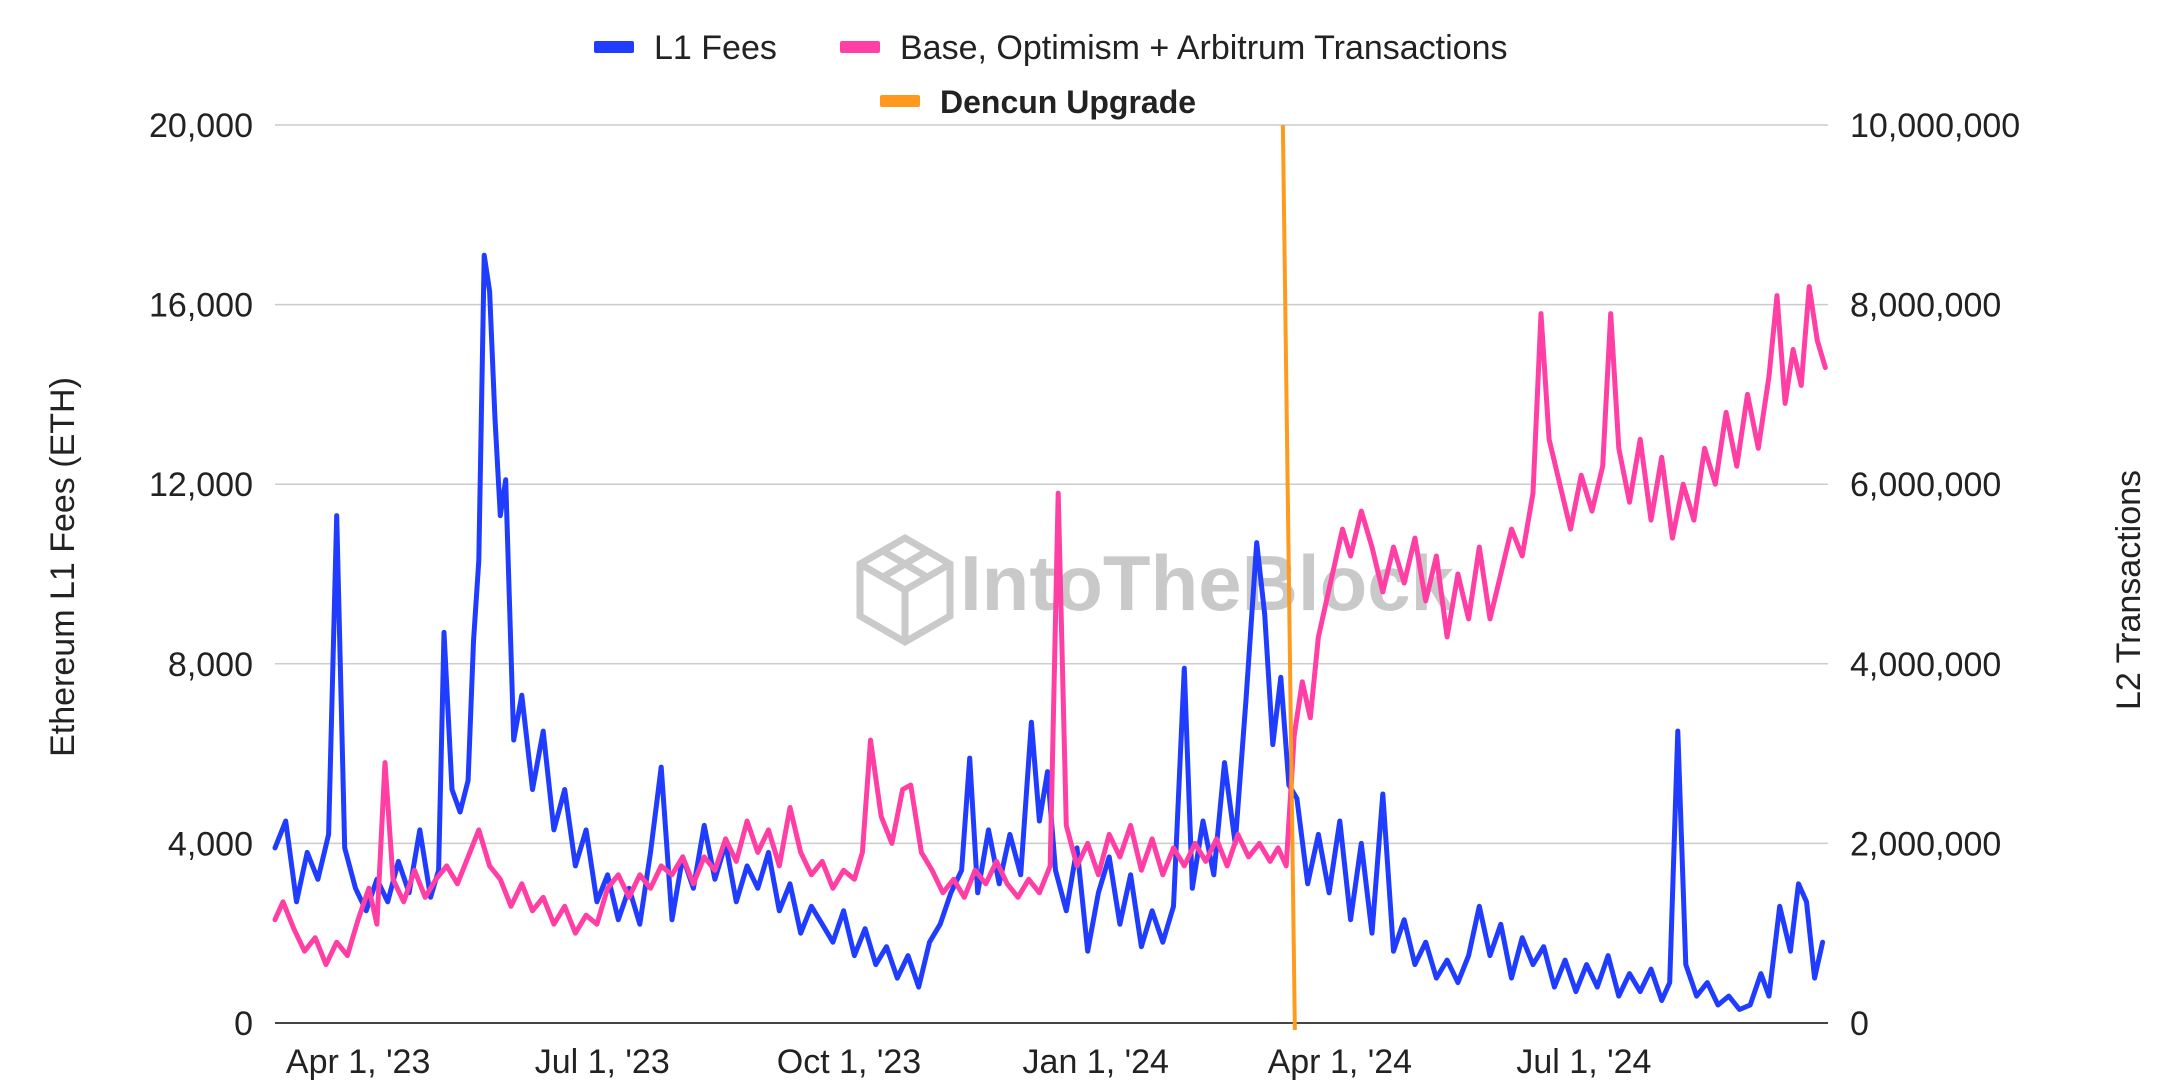 The image size is (2164, 1091). What do you see at coordinates (201, 485) in the screenshot?
I see `left-tick-label: 12,000` at bounding box center [201, 485].